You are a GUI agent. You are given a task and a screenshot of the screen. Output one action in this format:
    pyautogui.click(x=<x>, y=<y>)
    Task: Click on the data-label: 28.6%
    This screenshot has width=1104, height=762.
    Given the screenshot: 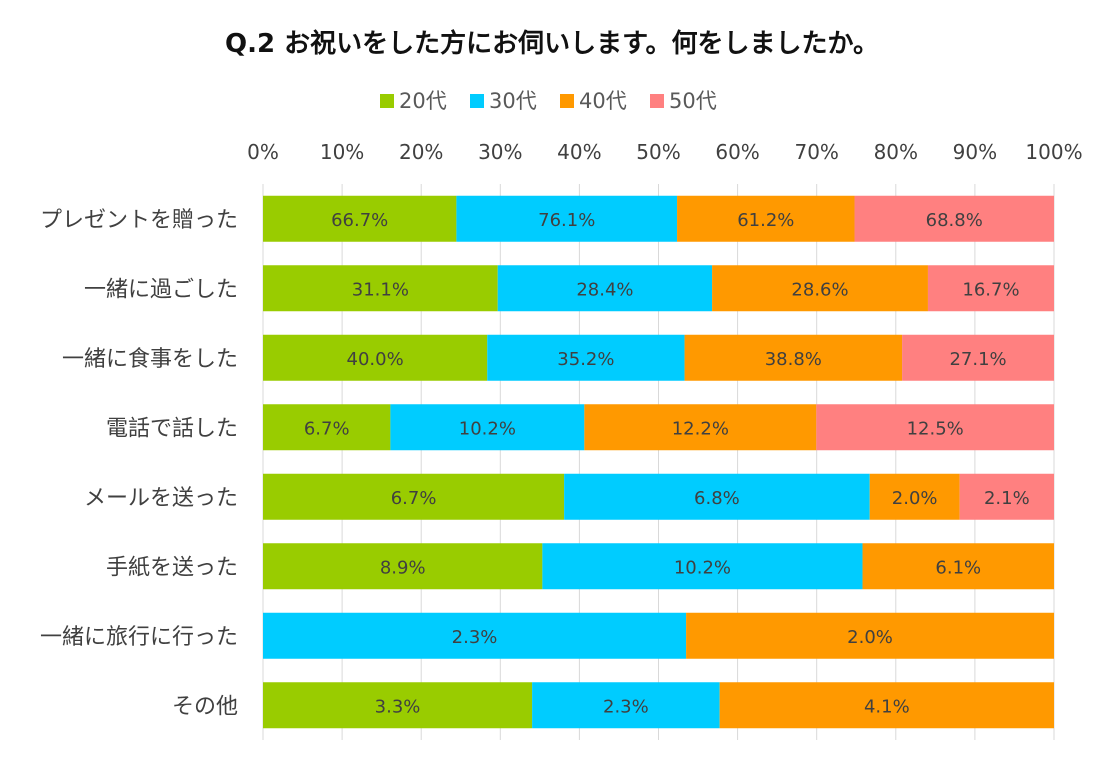 What is the action you would take?
    pyautogui.click(x=819, y=289)
    